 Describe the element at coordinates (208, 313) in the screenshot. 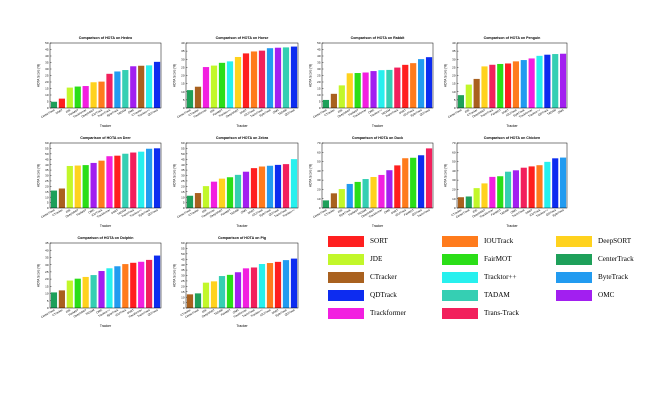

I see `x-tick-label: DeepSORT` at that location.